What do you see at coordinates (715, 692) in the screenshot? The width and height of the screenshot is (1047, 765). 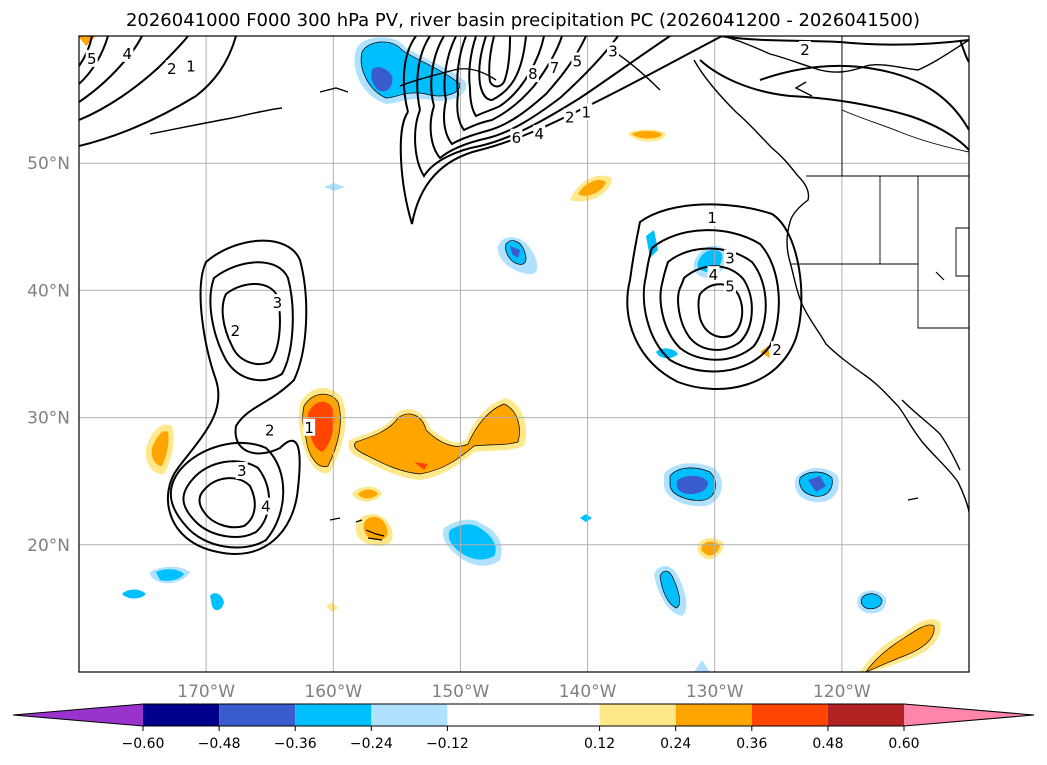 I see `lon-tick-label: 130°W` at bounding box center [715, 692].